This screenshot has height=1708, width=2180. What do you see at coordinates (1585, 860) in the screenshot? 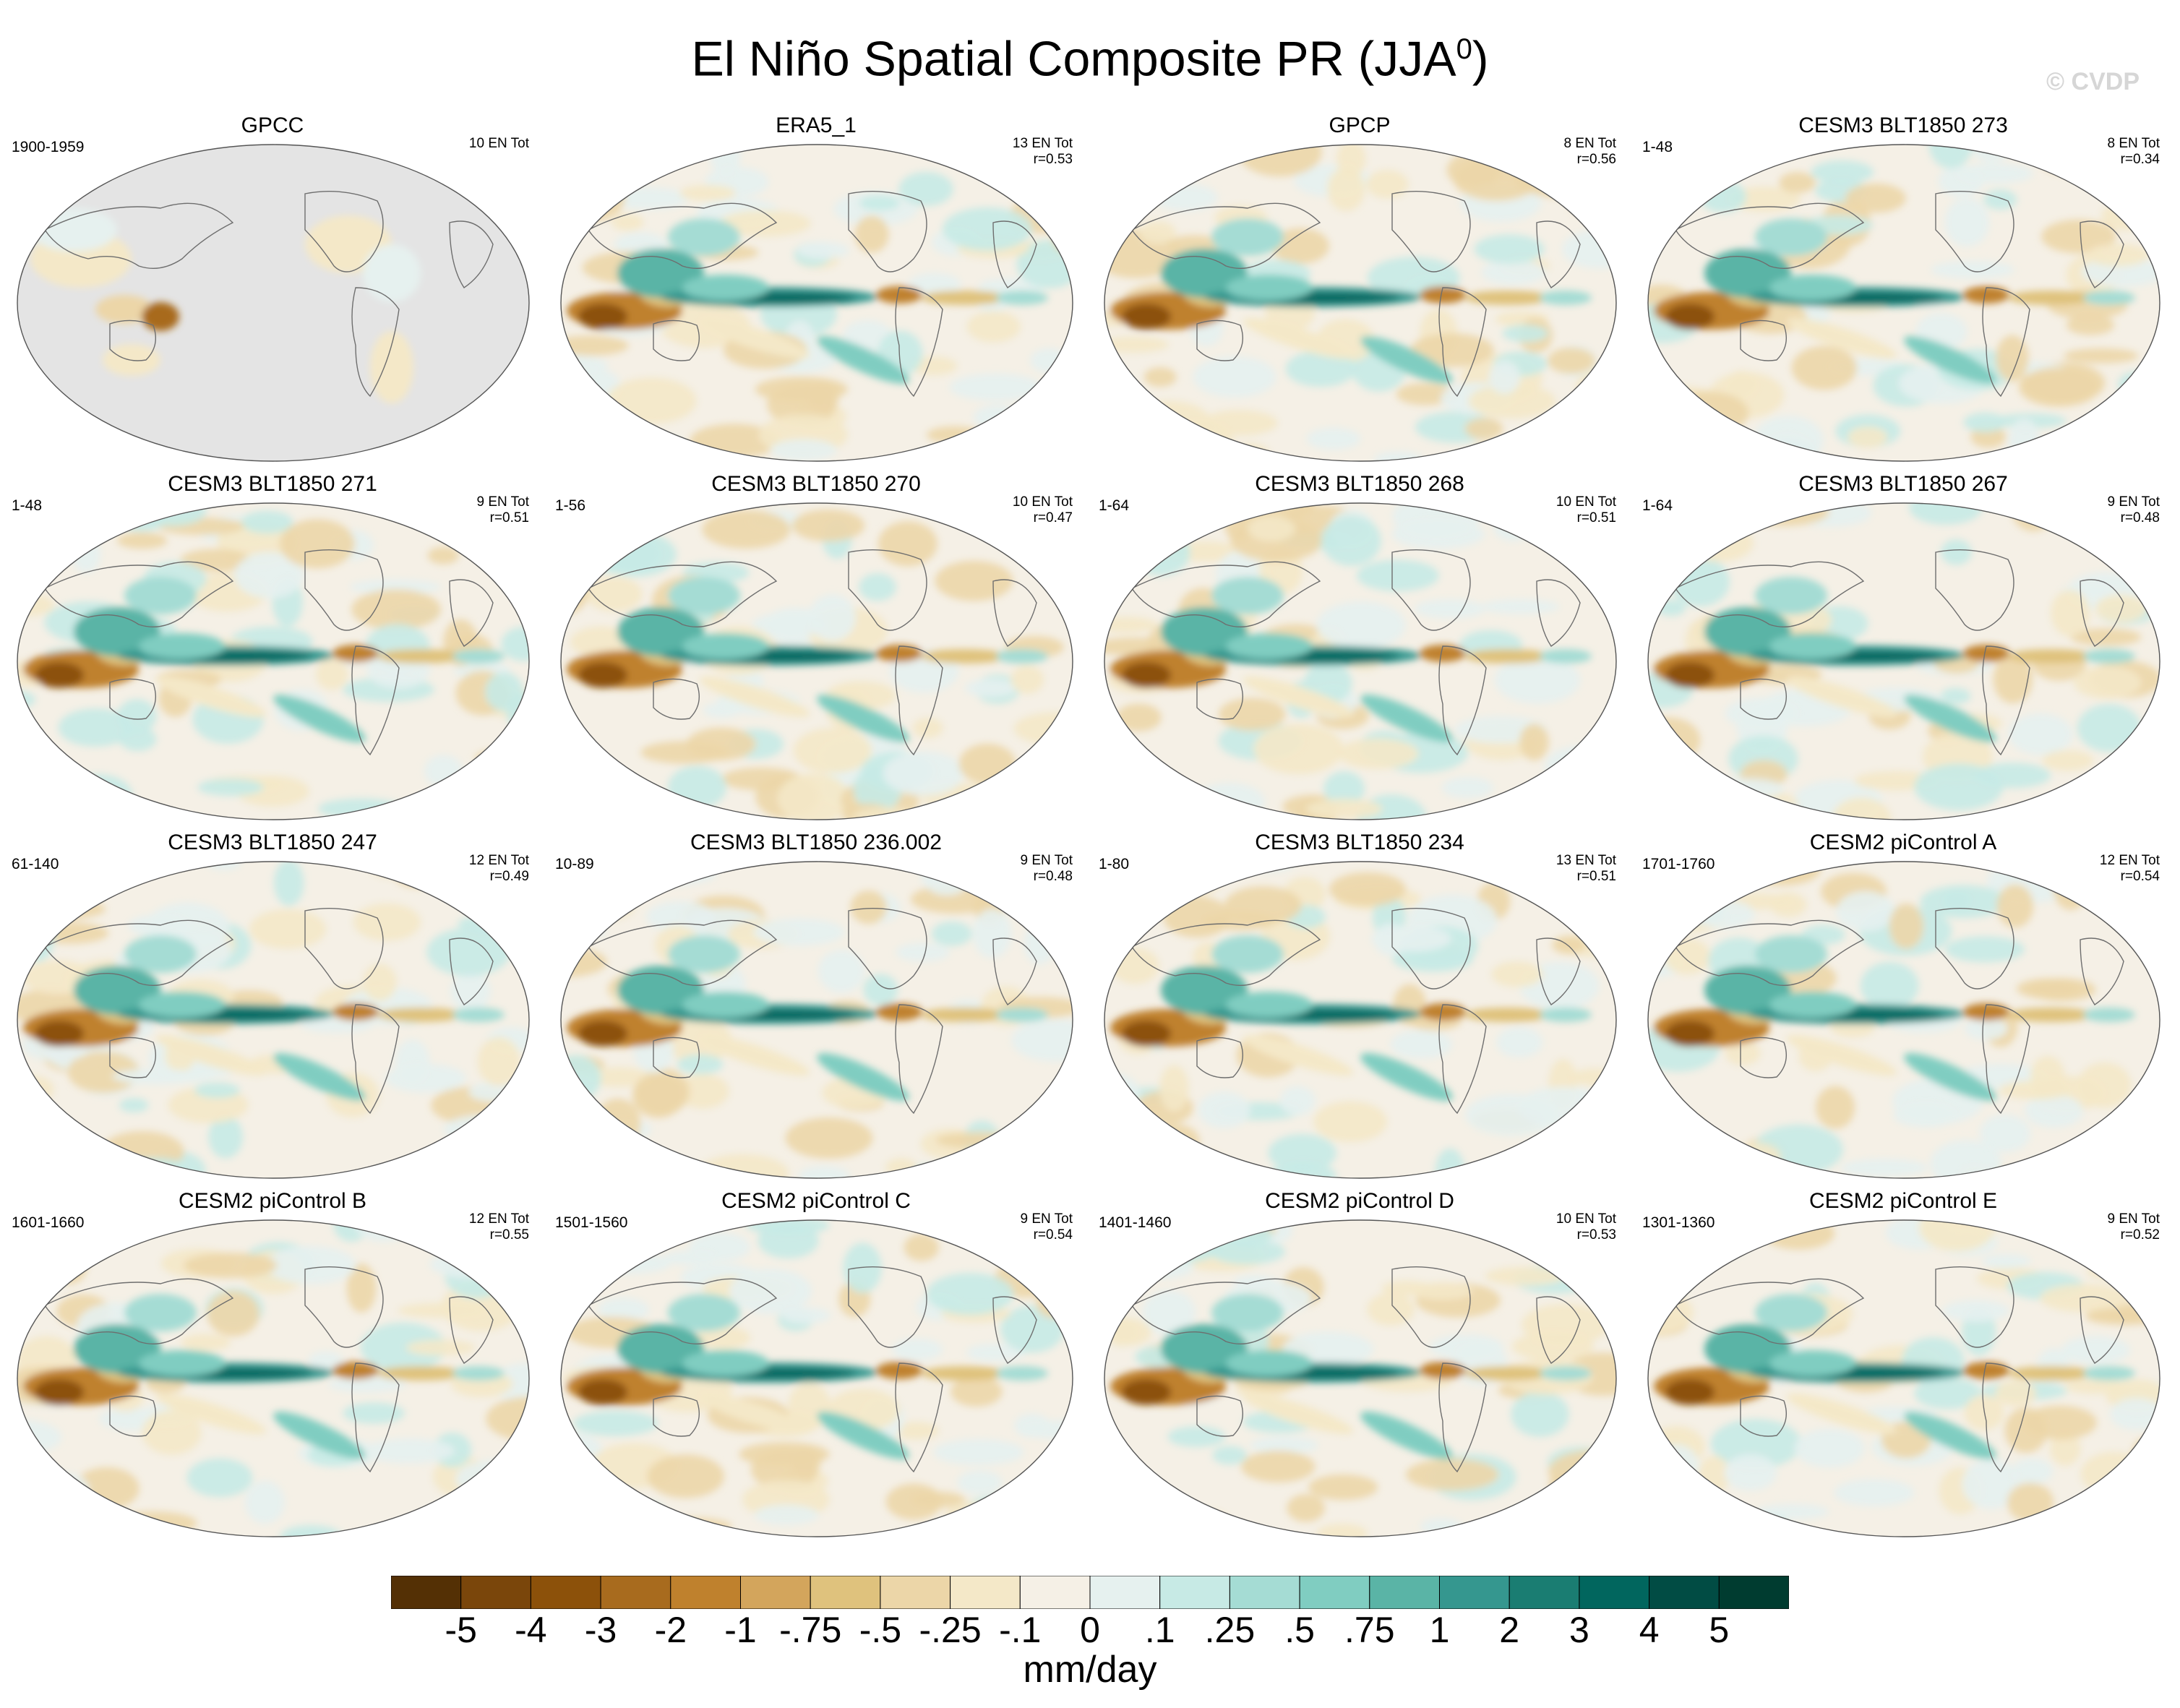
I see `panel-event-count: 13 EN Tot` at bounding box center [1585, 860].